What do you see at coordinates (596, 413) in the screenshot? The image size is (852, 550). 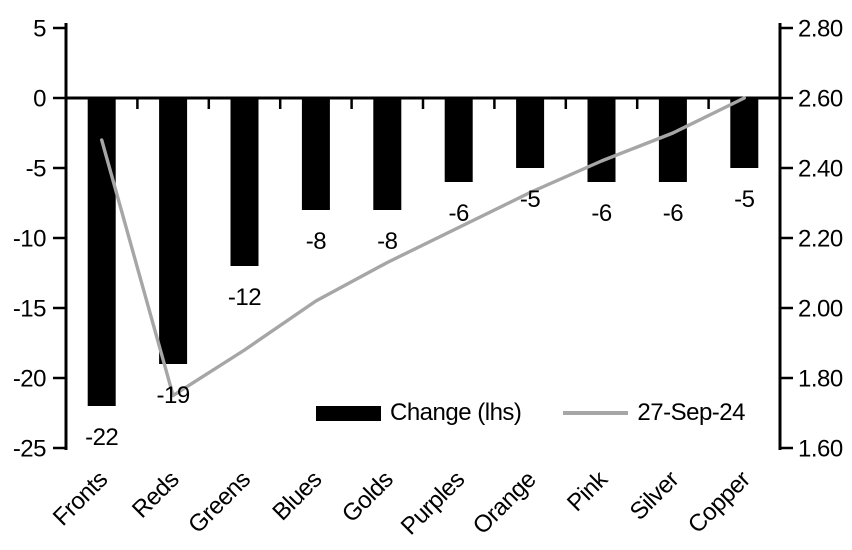 I see `legend-line-swatch-icon` at bounding box center [596, 413].